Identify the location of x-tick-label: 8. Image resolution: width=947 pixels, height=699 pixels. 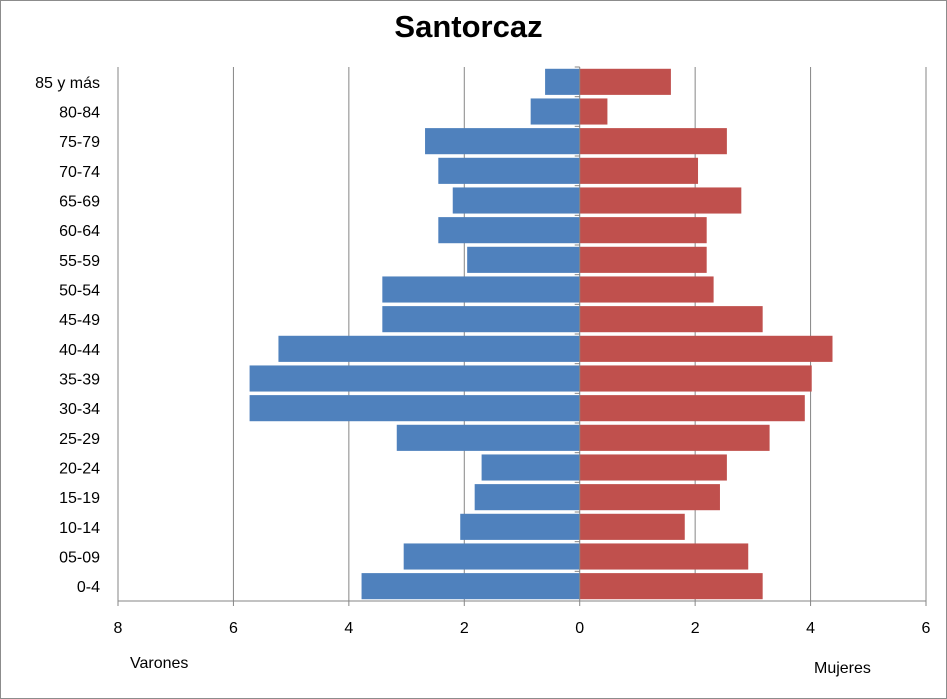
(118, 628).